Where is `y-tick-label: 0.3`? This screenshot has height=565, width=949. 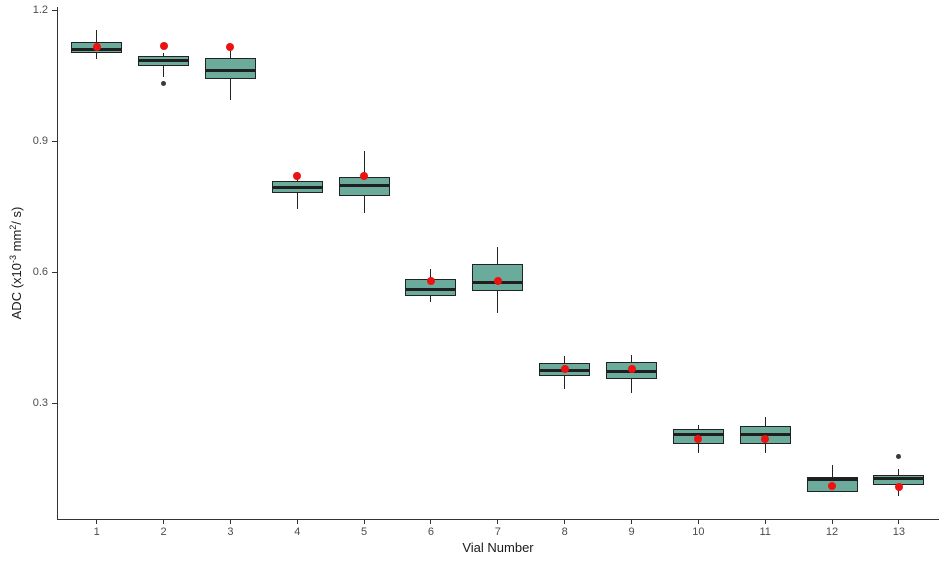
y-tick-label: 0.3 is located at coordinates (40, 403).